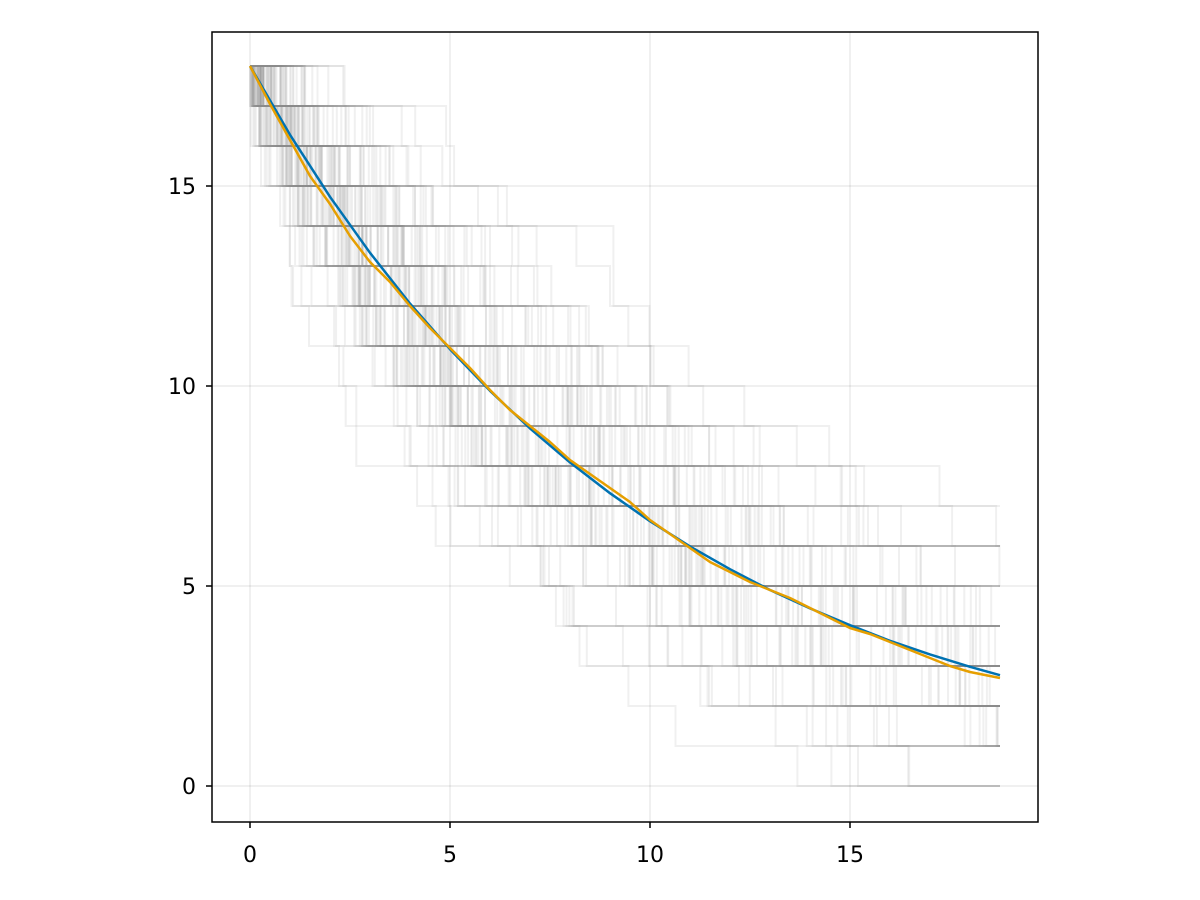 The width and height of the screenshot is (1200, 900). What do you see at coordinates (182, 387) in the screenshot?
I see `y-tick-label: 10` at bounding box center [182, 387].